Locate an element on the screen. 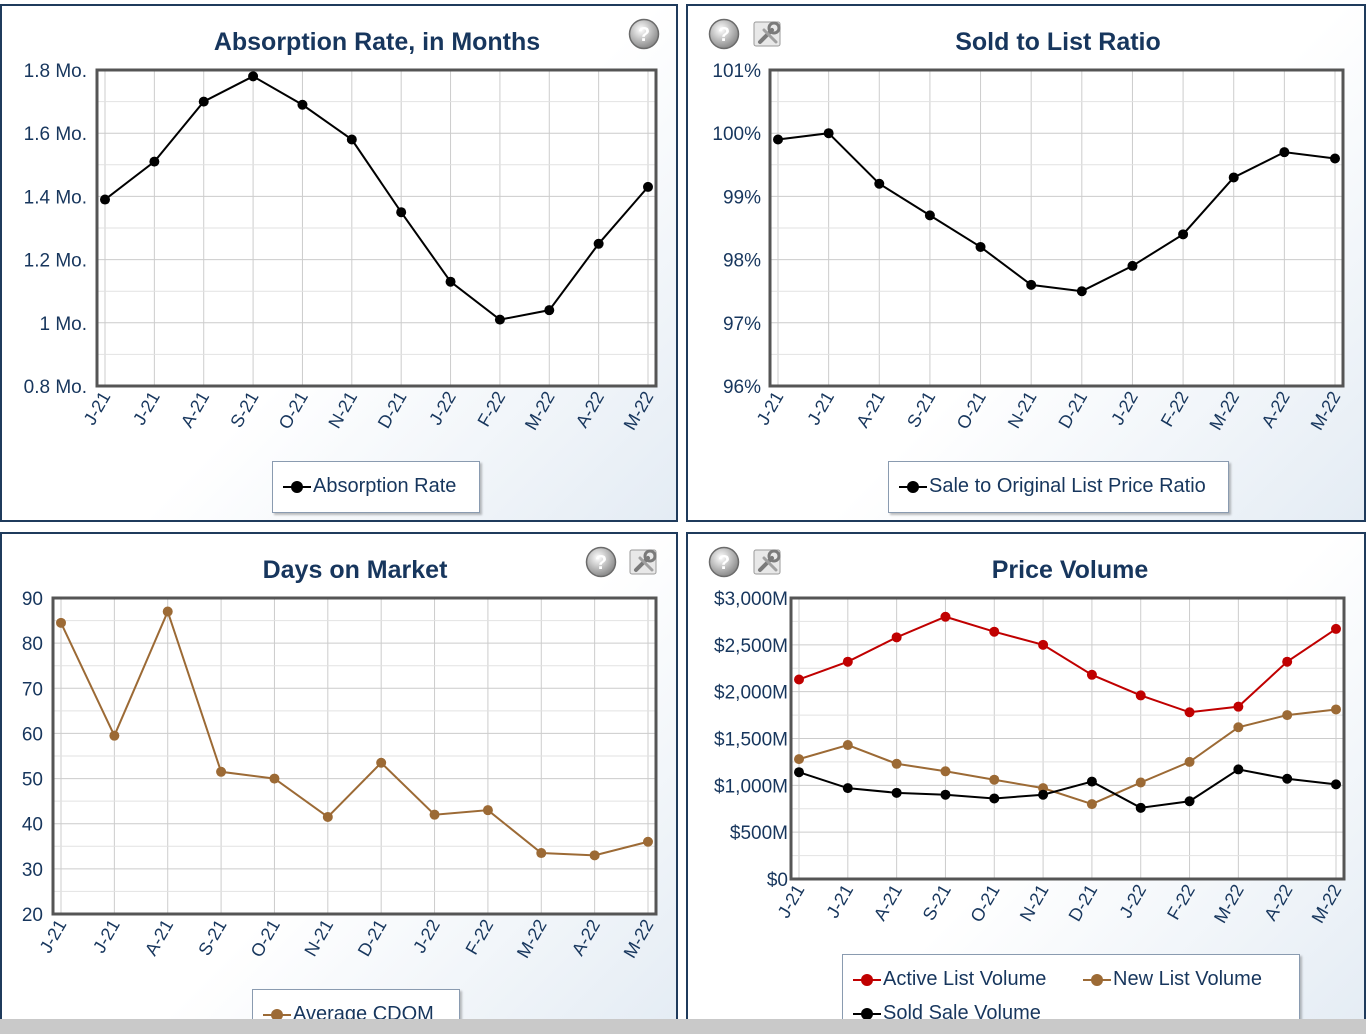 The image size is (1366, 1034). chart-legend: Absorption Rate is located at coordinates (376, 487).